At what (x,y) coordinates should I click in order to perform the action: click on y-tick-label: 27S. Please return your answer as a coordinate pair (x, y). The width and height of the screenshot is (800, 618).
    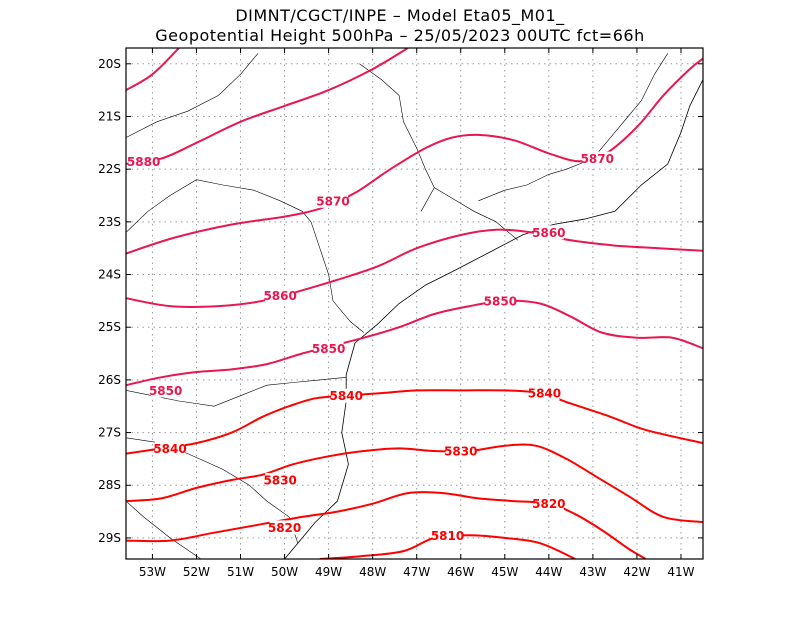
    Looking at the image, I should click on (109, 433).